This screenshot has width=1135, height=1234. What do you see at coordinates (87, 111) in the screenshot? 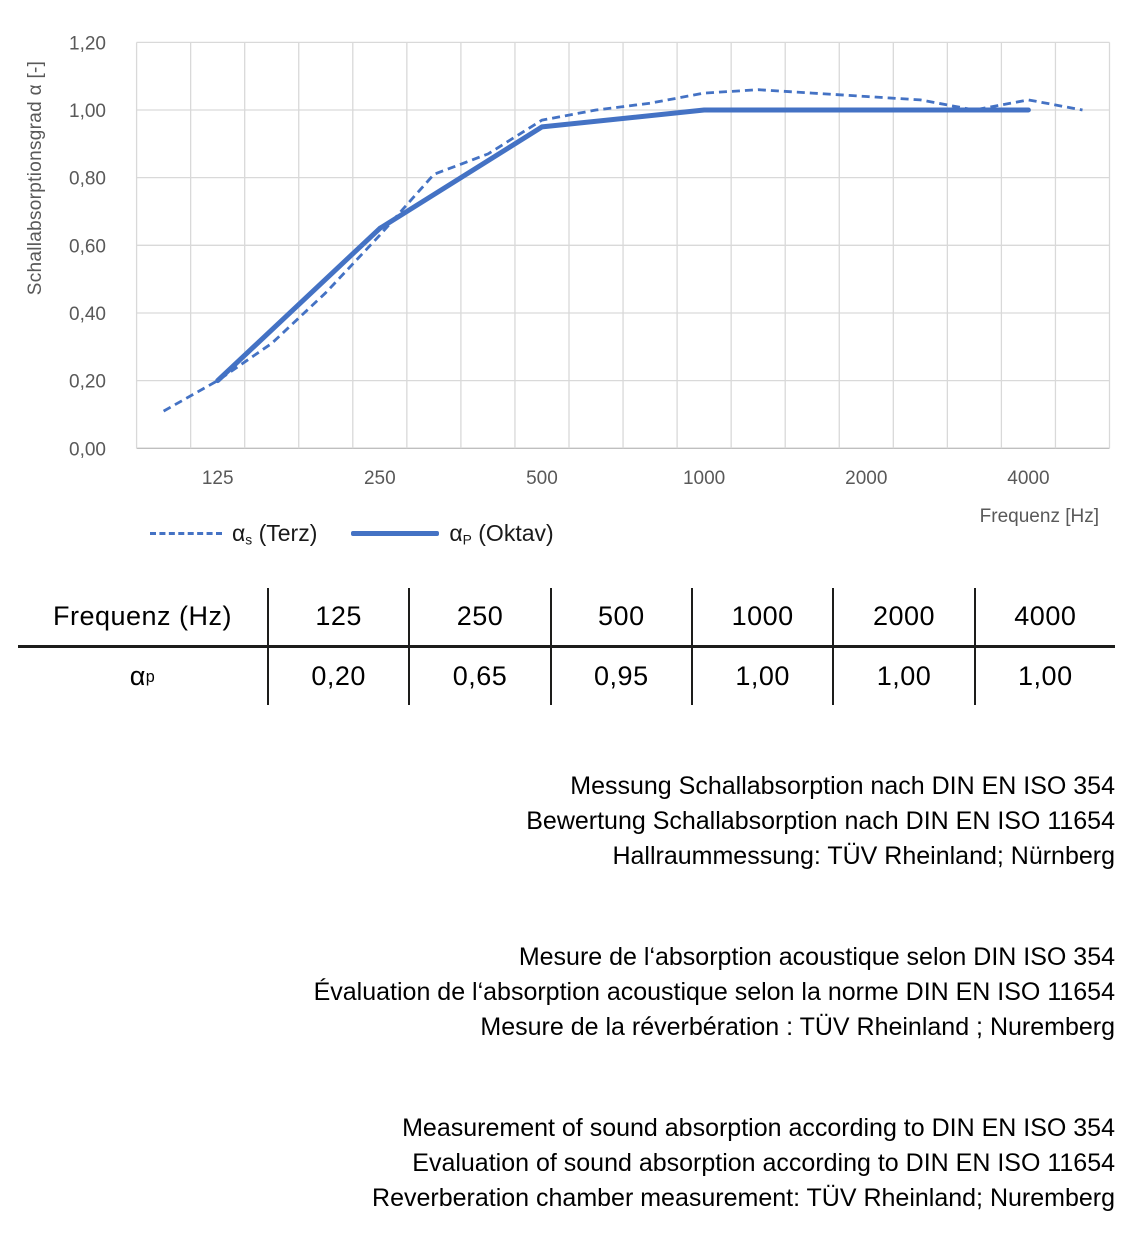
I see `svg-text: 1,00` at bounding box center [87, 111].